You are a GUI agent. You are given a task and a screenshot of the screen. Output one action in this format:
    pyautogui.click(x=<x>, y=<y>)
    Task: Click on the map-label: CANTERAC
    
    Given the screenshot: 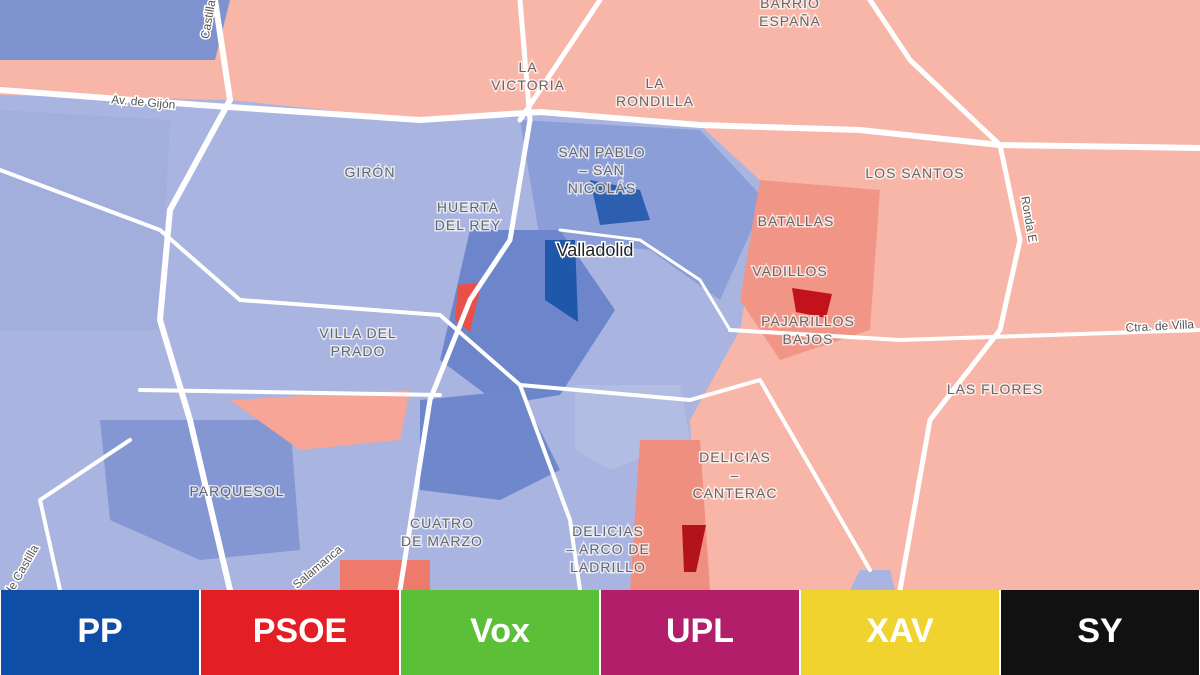 What is the action you would take?
    pyautogui.click(x=734, y=493)
    